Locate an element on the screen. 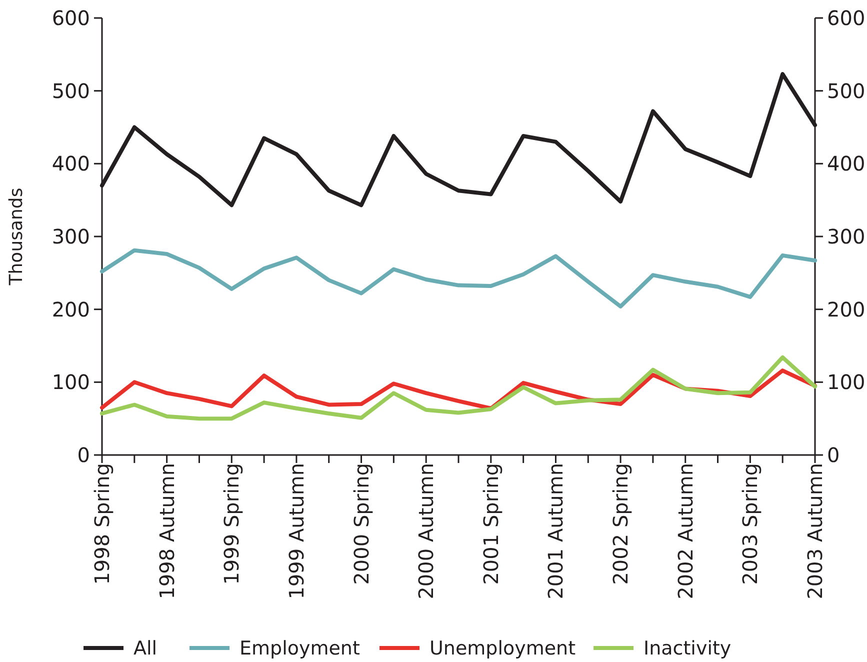  x-tick-label: 2000 Spring is located at coordinates (361, 524).